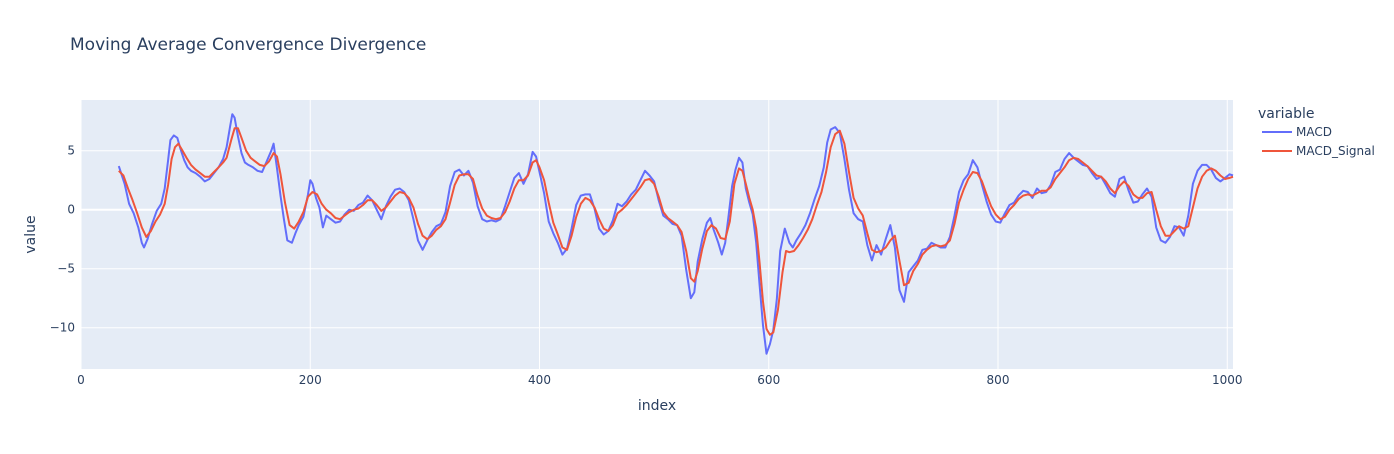  Describe the element at coordinates (768, 380) in the screenshot. I see `x-tick-label: 600` at that location.